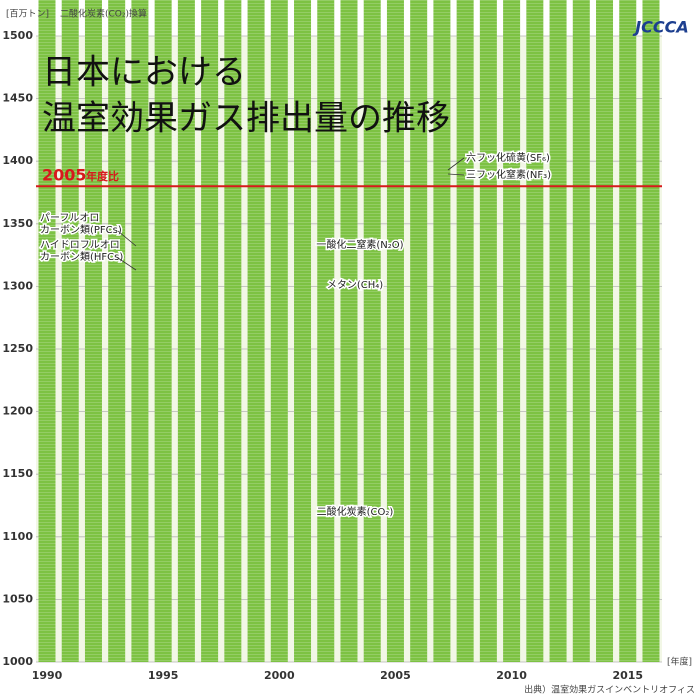  Describe the element at coordinates (17, 536) in the screenshot. I see `y-tick-label: 1100` at that location.